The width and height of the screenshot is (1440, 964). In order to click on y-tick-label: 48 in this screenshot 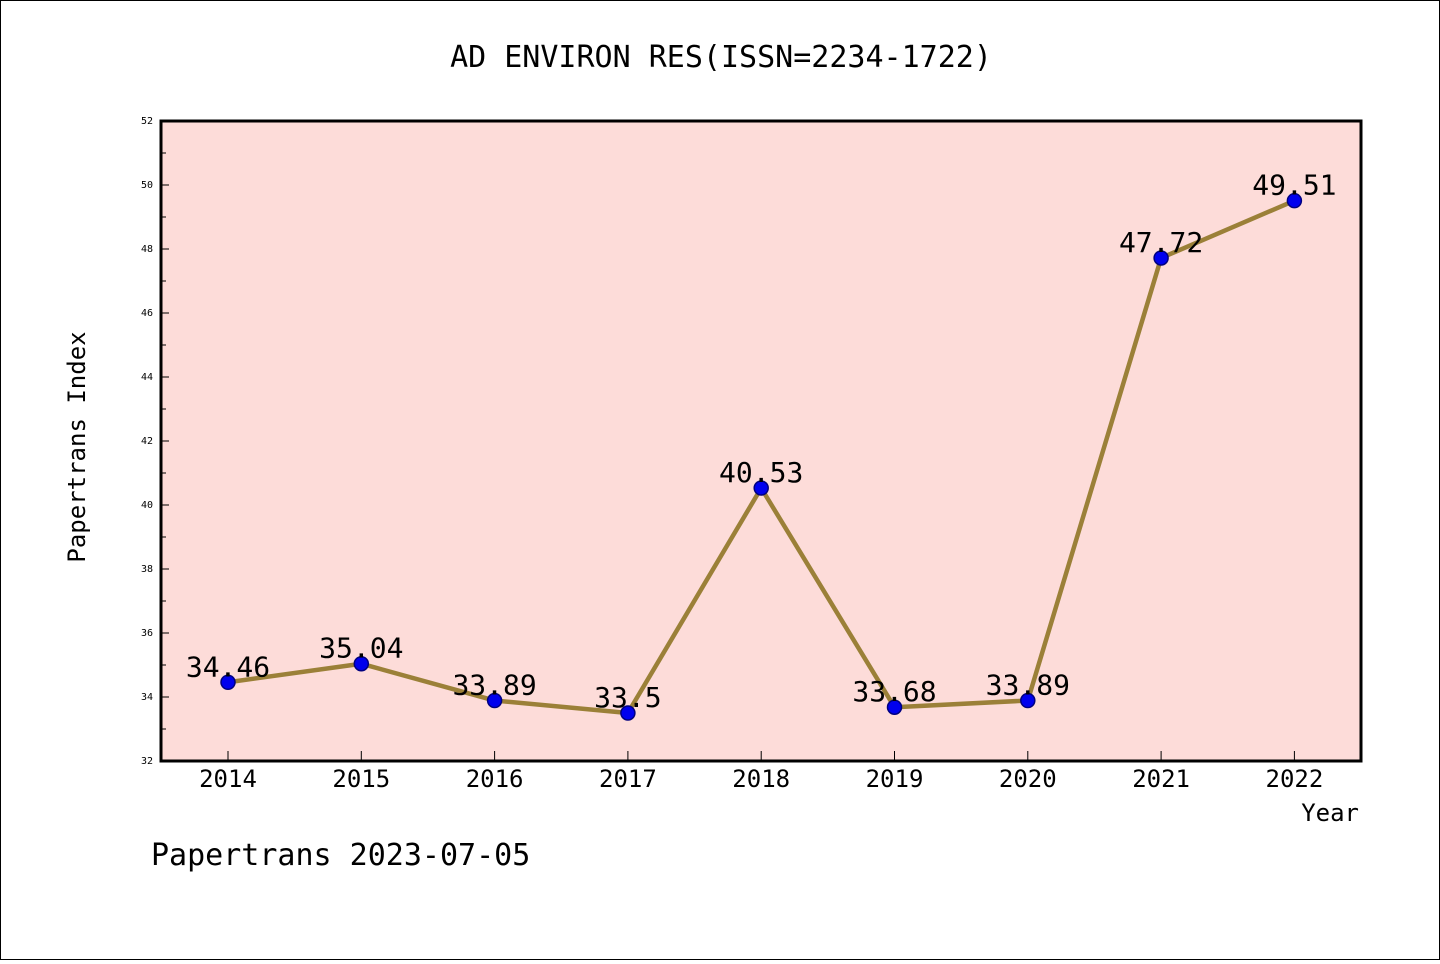, I will do `click(147, 249)`.